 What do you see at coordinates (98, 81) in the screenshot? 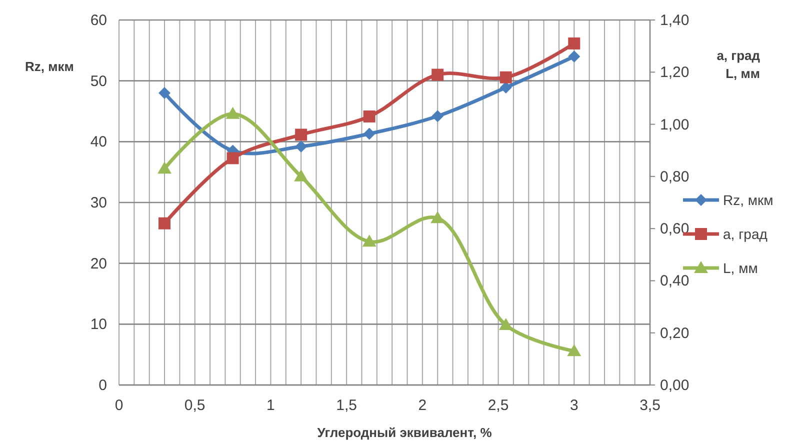
I see `y-tick-label: 50` at bounding box center [98, 81].